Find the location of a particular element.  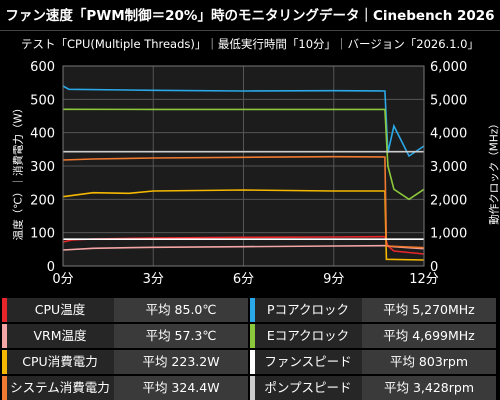

legend-value: 平均 803rpm is located at coordinates (429, 362).